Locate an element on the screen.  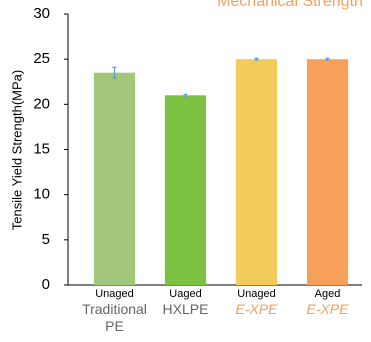
y-tick-label: 0 is located at coordinates (46, 284).